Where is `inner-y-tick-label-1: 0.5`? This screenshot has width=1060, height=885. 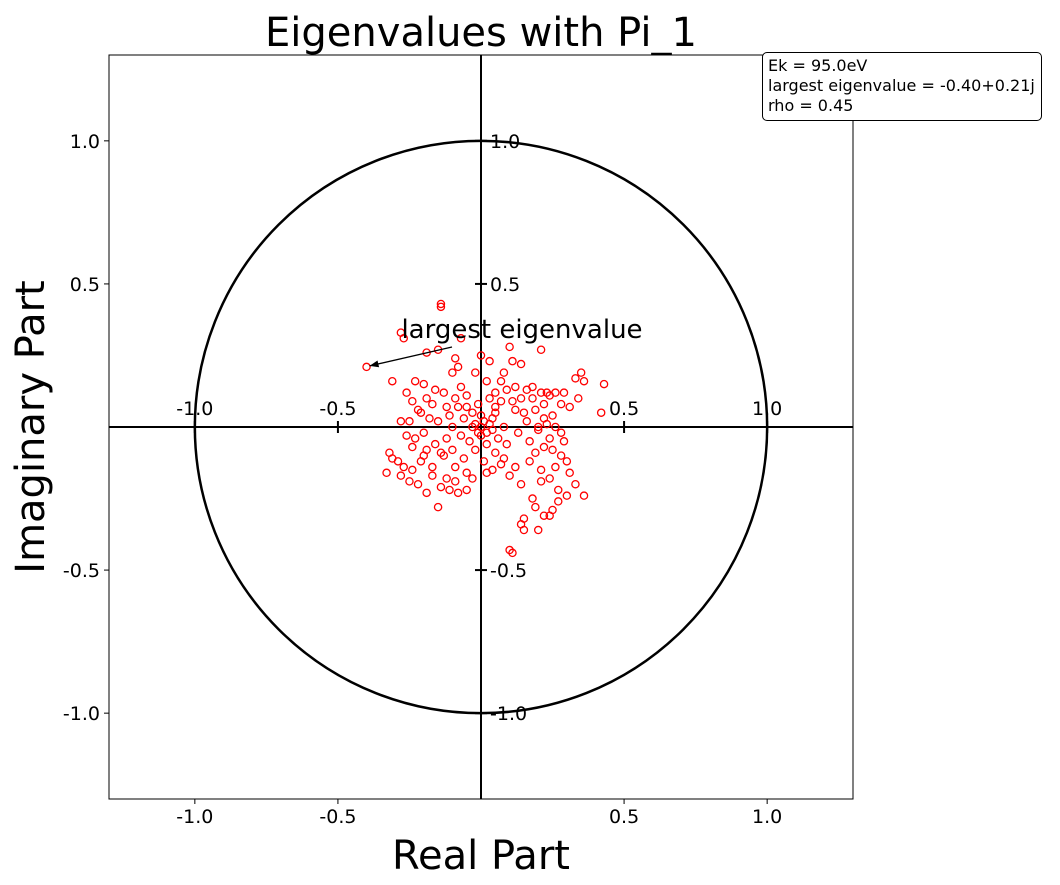
inner-y-tick-label-1: 0.5 is located at coordinates (505, 285).